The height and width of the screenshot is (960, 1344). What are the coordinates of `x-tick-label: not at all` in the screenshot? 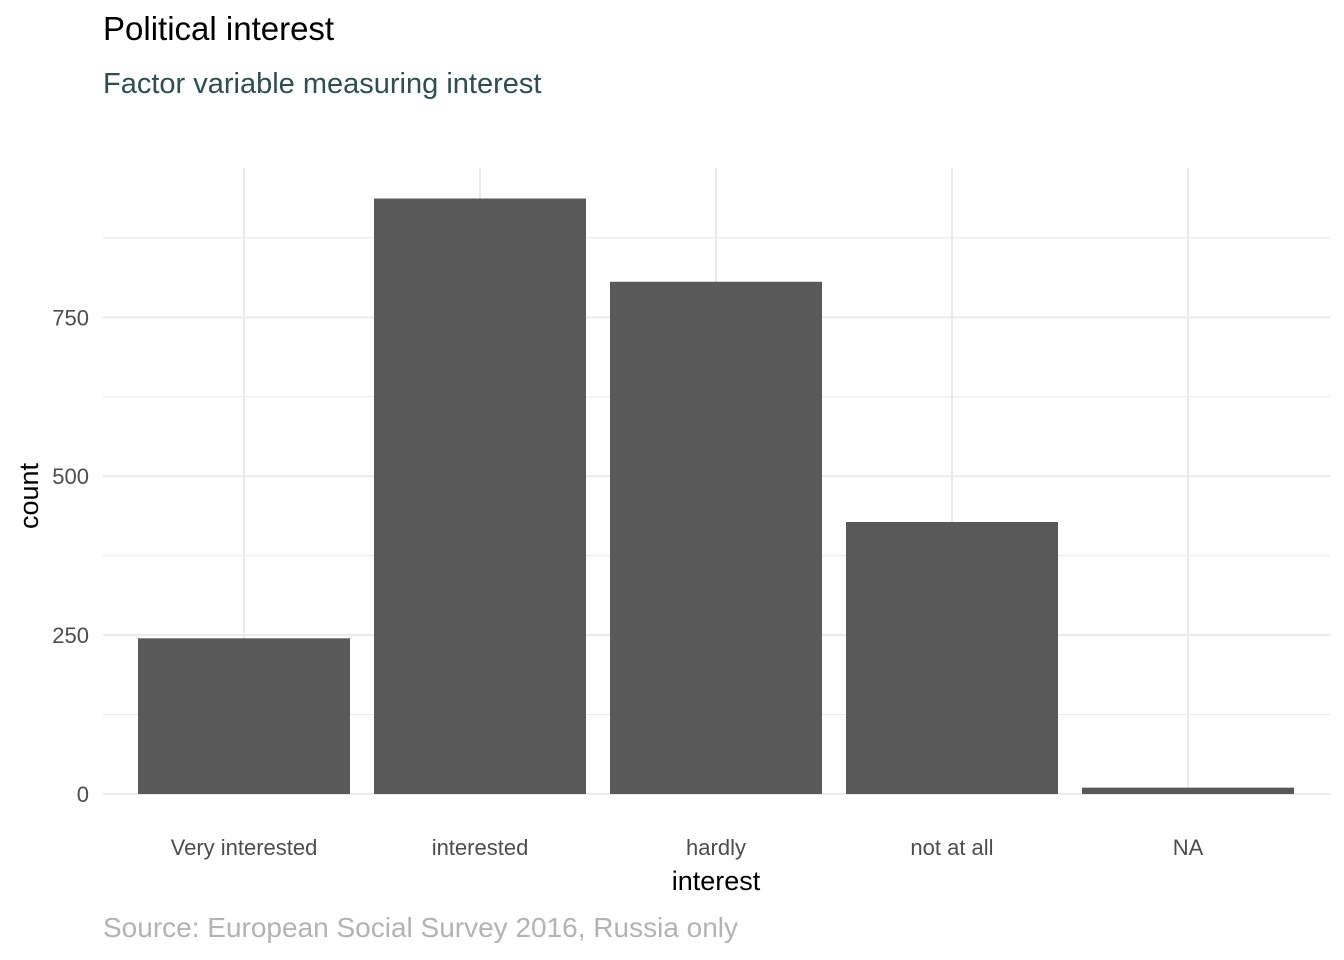 It's located at (951, 847).